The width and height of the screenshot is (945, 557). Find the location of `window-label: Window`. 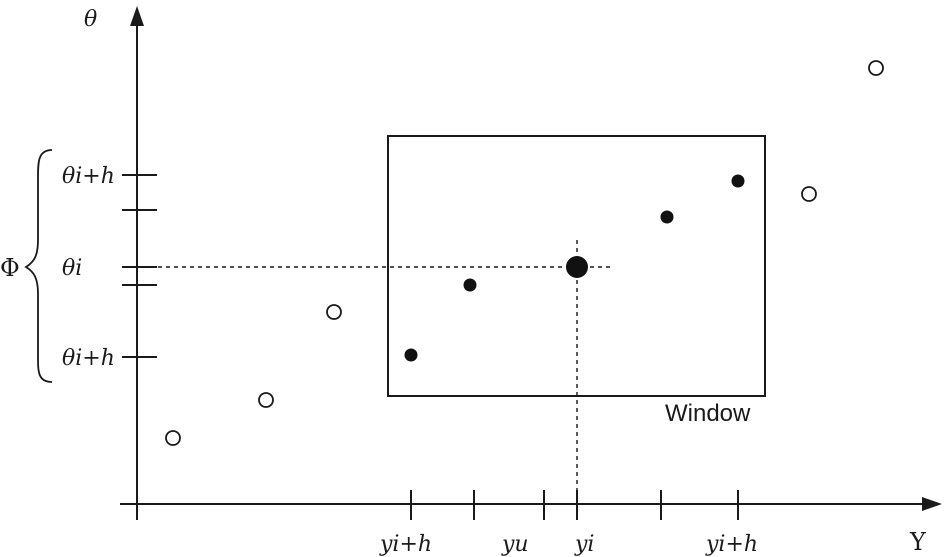

window-label: Window is located at coordinates (708, 413).